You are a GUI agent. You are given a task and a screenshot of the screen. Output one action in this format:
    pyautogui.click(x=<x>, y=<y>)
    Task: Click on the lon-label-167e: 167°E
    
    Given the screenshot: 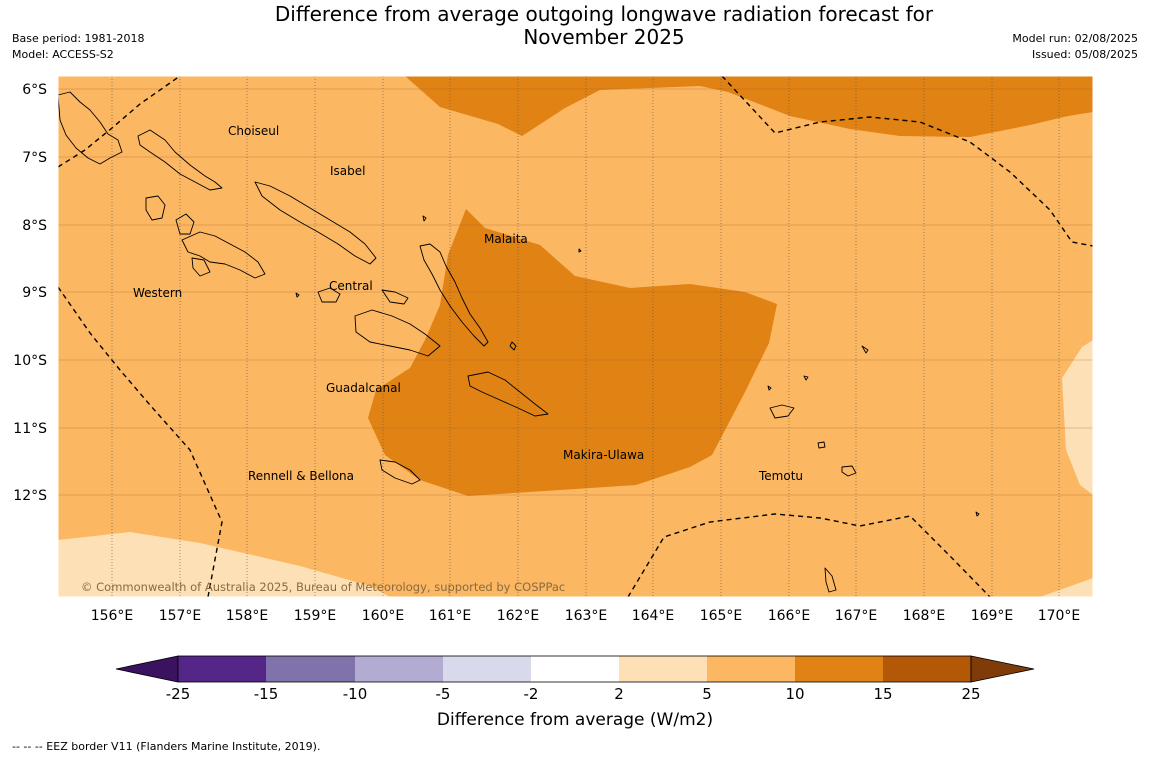 What is the action you would take?
    pyautogui.click(x=856, y=616)
    